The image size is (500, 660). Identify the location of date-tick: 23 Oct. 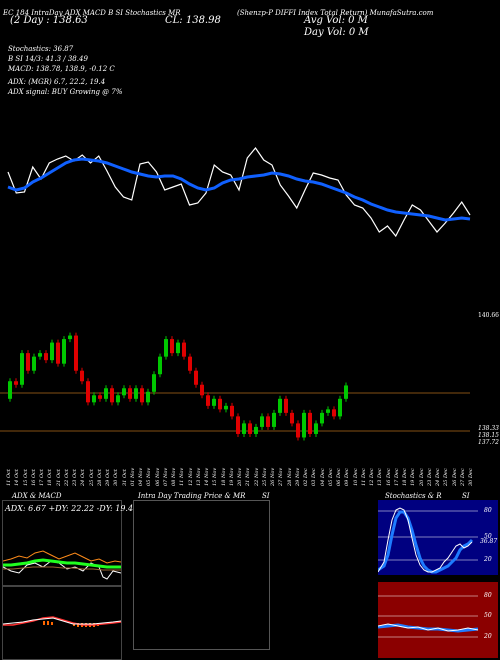
(75, 477).